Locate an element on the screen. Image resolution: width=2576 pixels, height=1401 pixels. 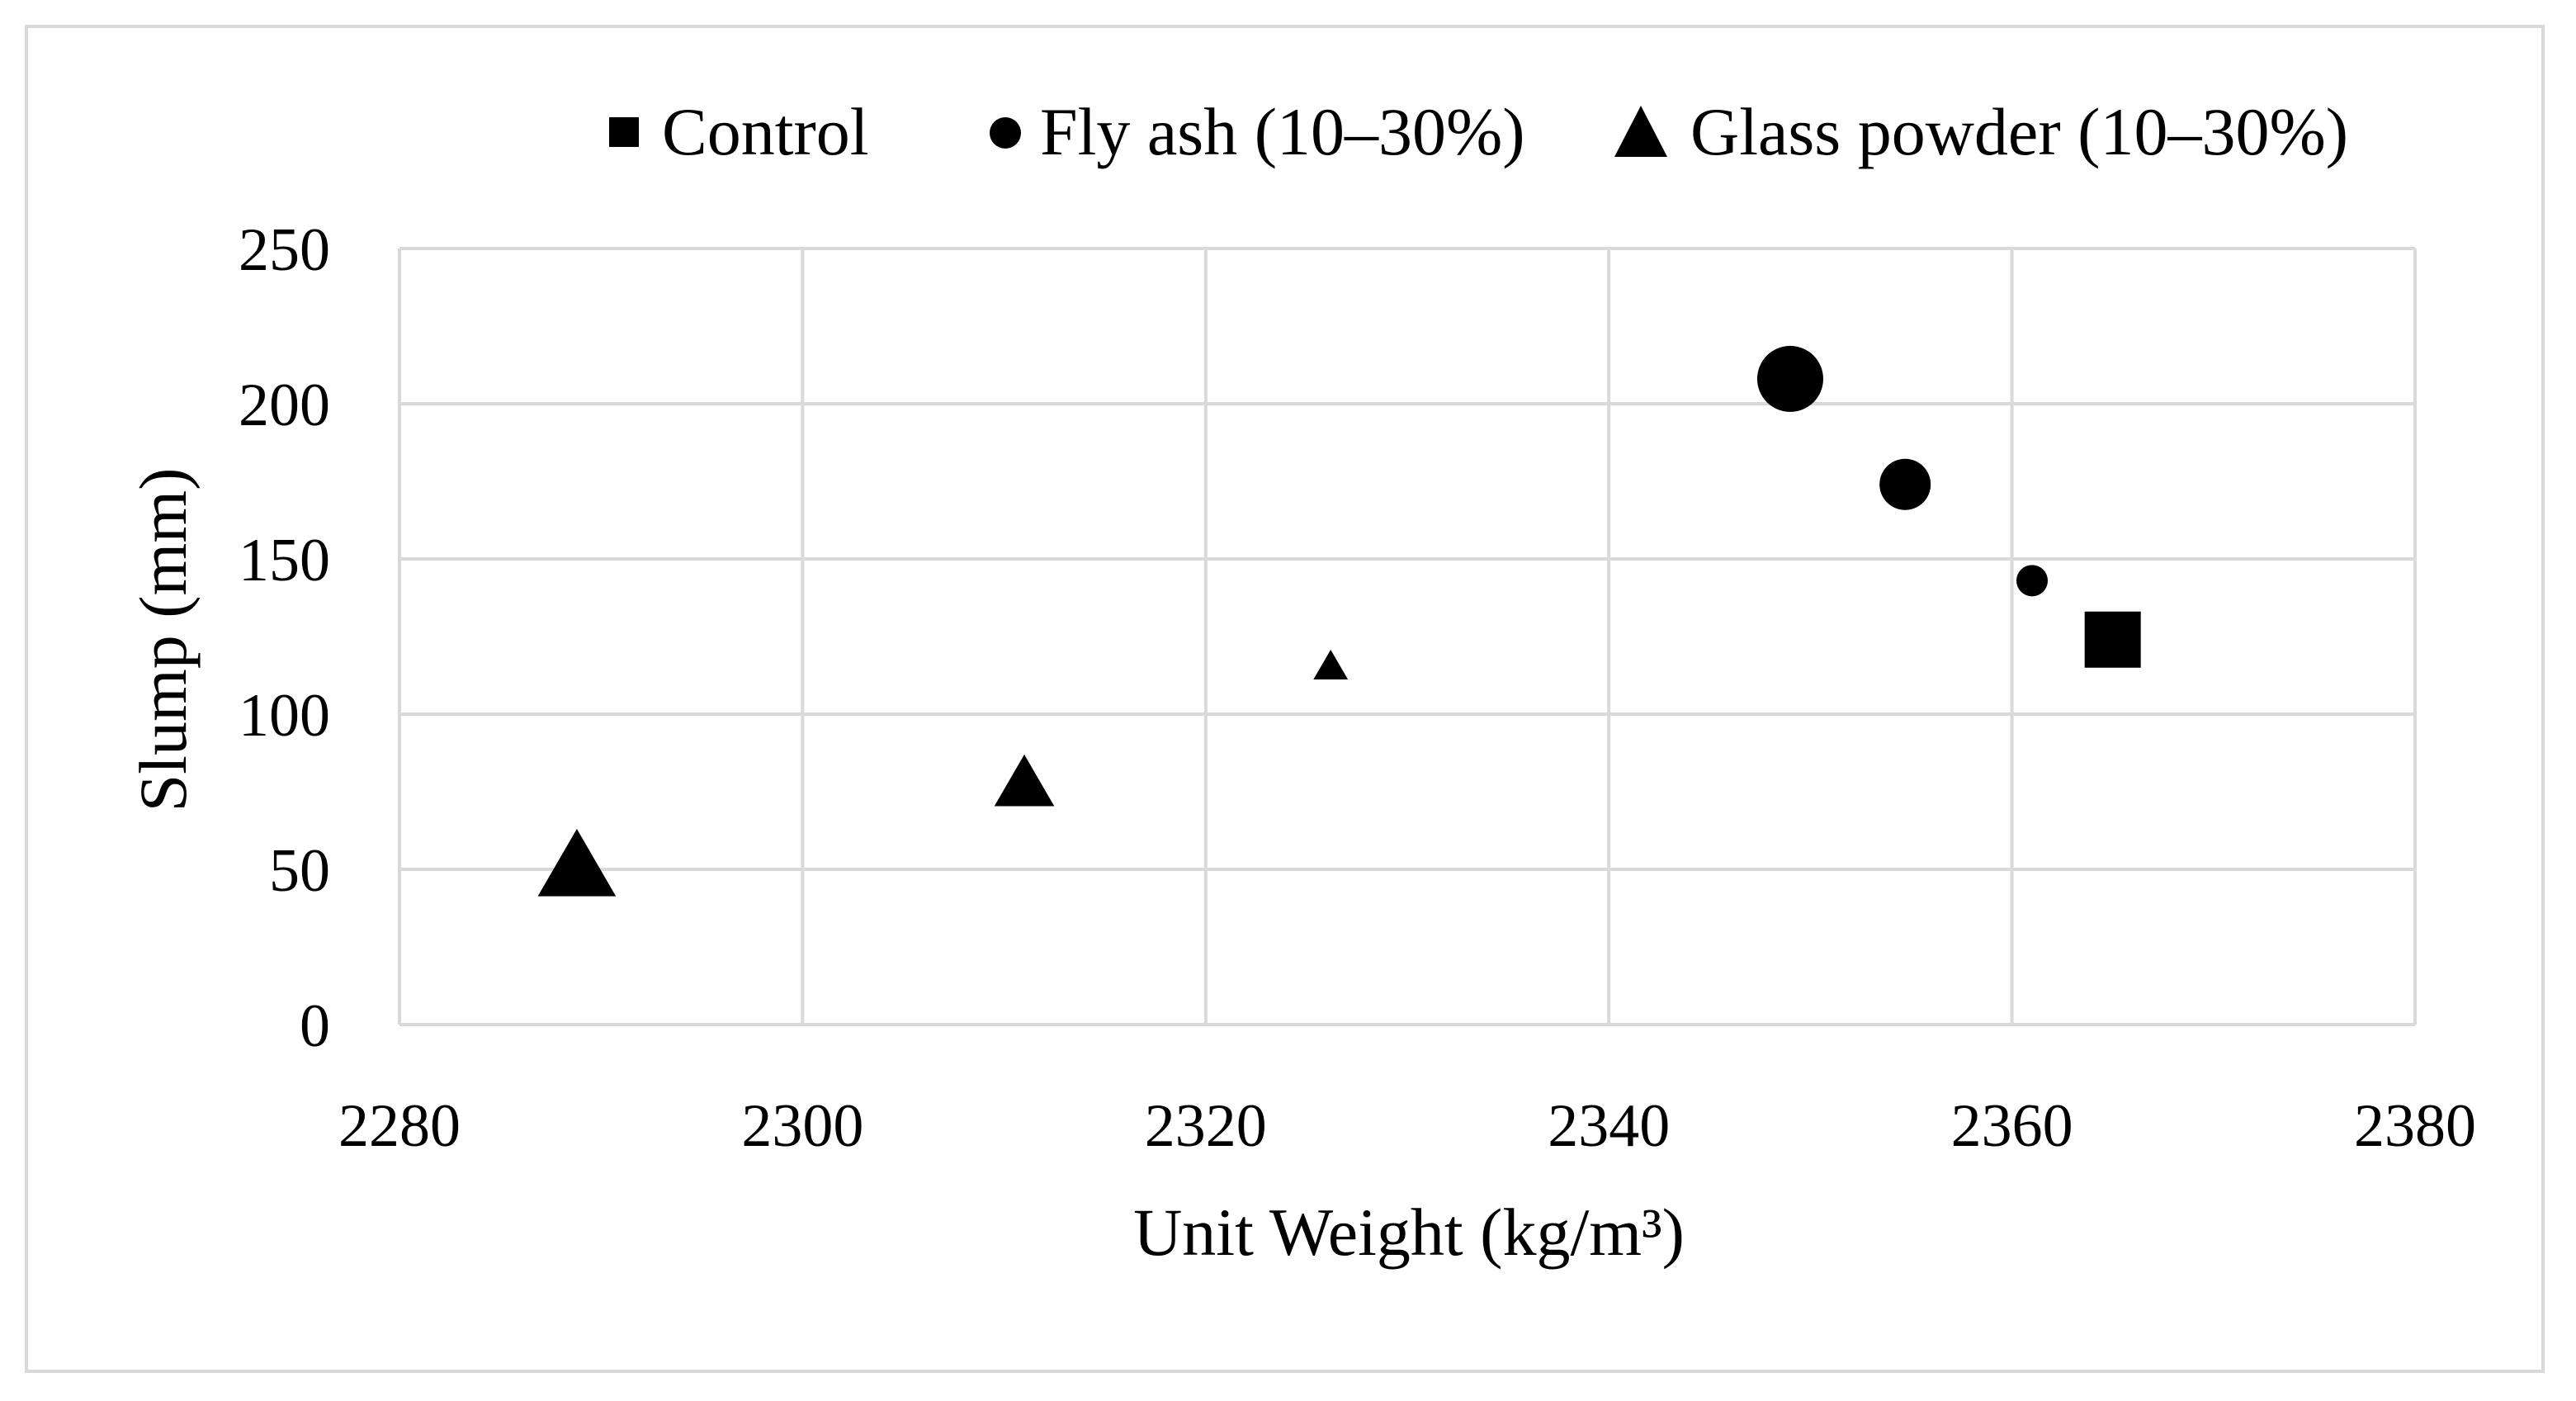
y-tick-label-0: 0 is located at coordinates (315, 1026).